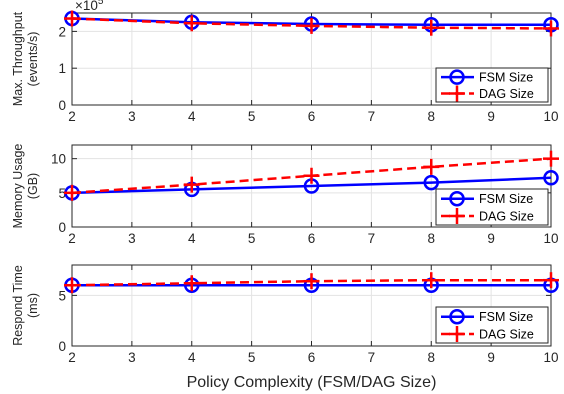 This screenshot has height=394, width=564. What do you see at coordinates (18, 58) in the screenshot?
I see `y-axis-label-line: Max. Throughput` at bounding box center [18, 58].